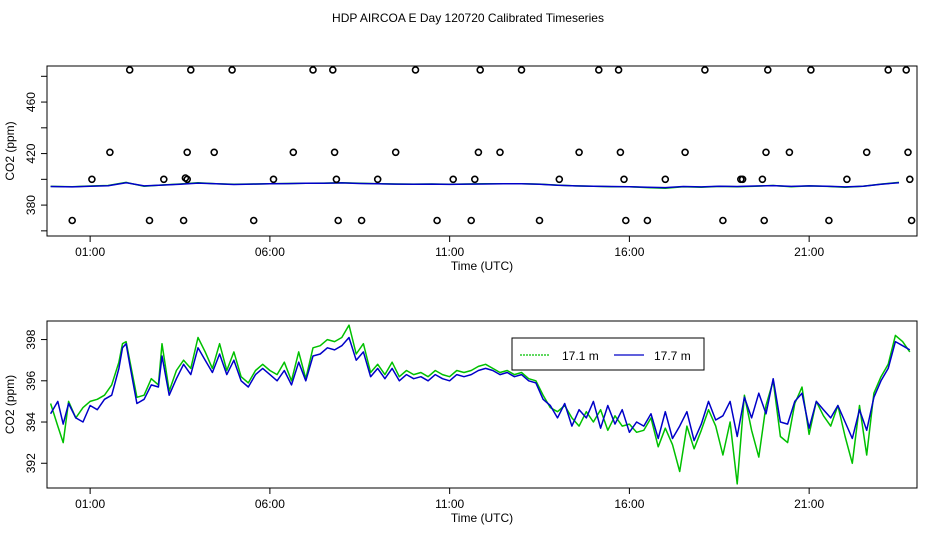 Image resolution: width=936 pixels, height=540 pixels. I want to click on y-tick-label: 460, so click(31, 102).